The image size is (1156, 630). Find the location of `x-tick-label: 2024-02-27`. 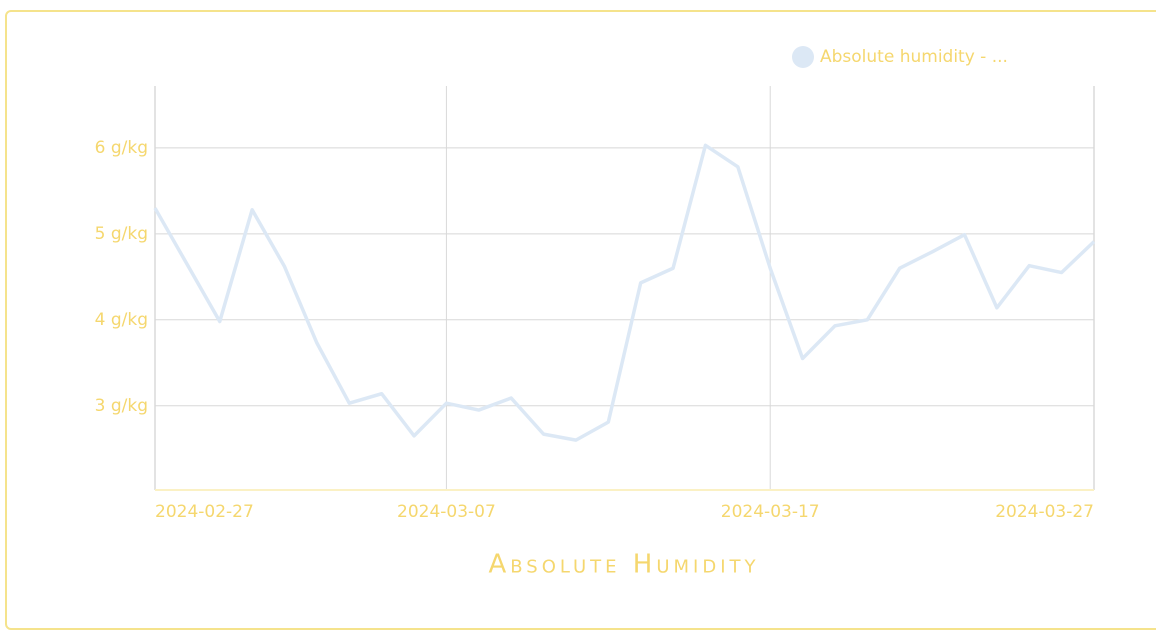

x-tick-label: 2024-02-27 is located at coordinates (204, 512).